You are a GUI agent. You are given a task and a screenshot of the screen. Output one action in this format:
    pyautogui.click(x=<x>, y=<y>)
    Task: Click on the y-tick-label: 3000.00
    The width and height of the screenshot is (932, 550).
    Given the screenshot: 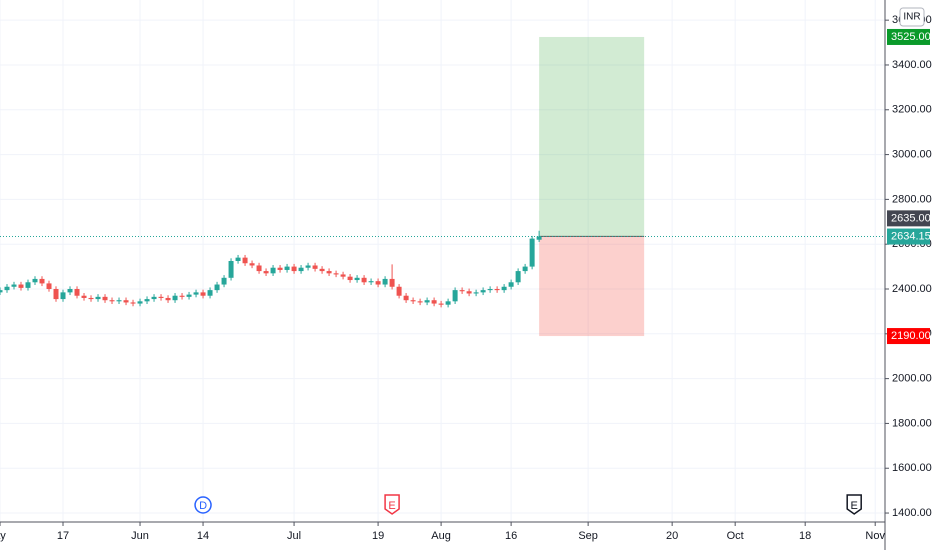 What is the action you would take?
    pyautogui.click(x=912, y=154)
    